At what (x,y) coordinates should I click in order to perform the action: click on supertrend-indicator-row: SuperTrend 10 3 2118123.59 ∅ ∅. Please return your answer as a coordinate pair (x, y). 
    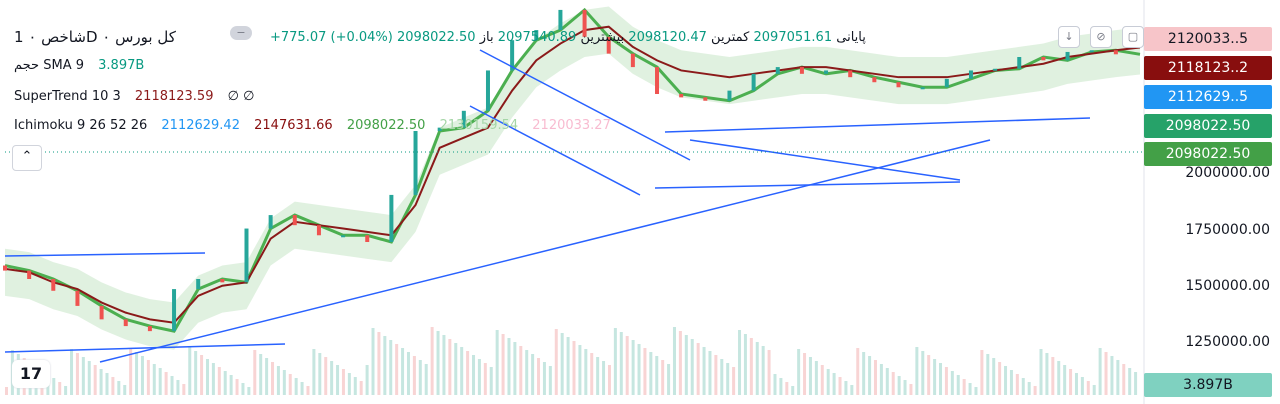
    Looking at the image, I should click on (134, 96).